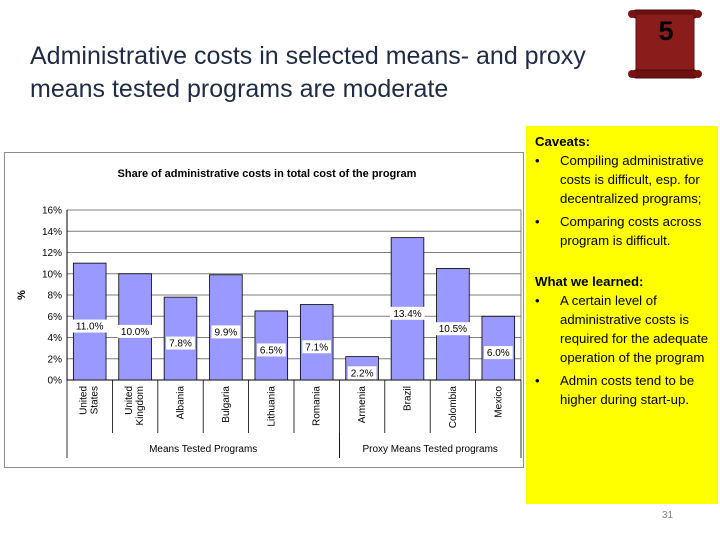  I want to click on data-label: 10.0%, so click(135, 332).